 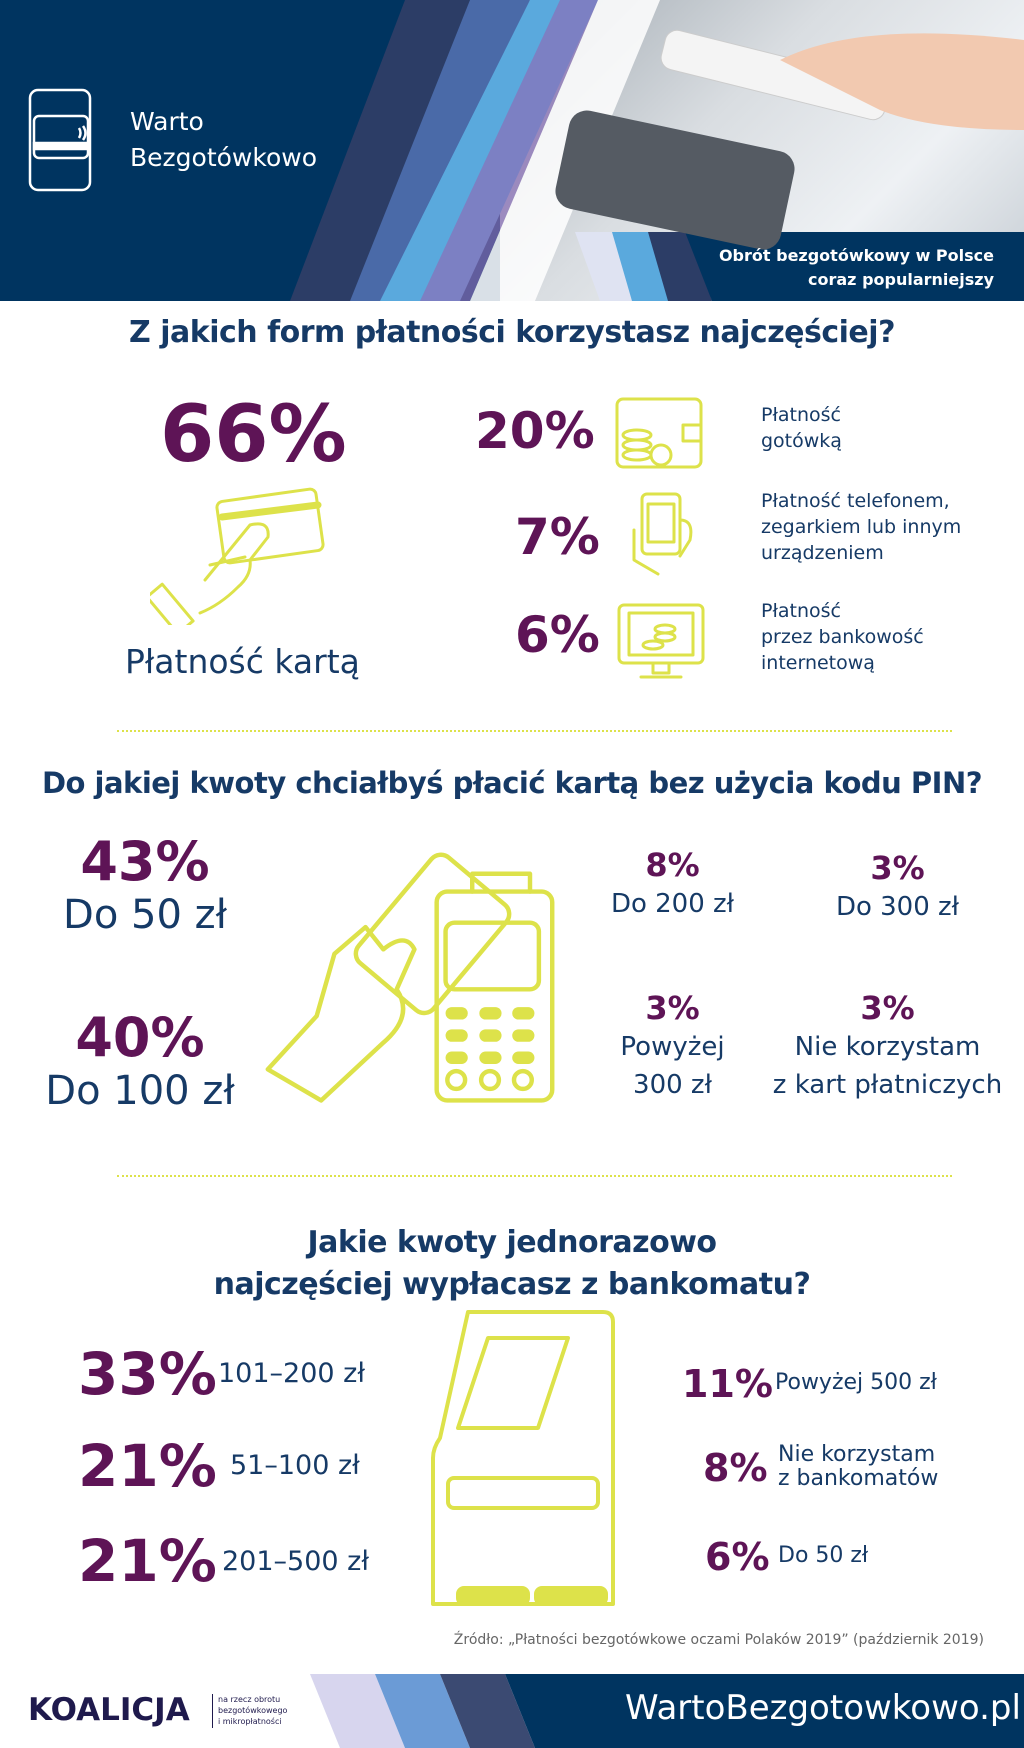 I want to click on title-line: Jakie kwoty jednorazowo, so click(x=512, y=1242).